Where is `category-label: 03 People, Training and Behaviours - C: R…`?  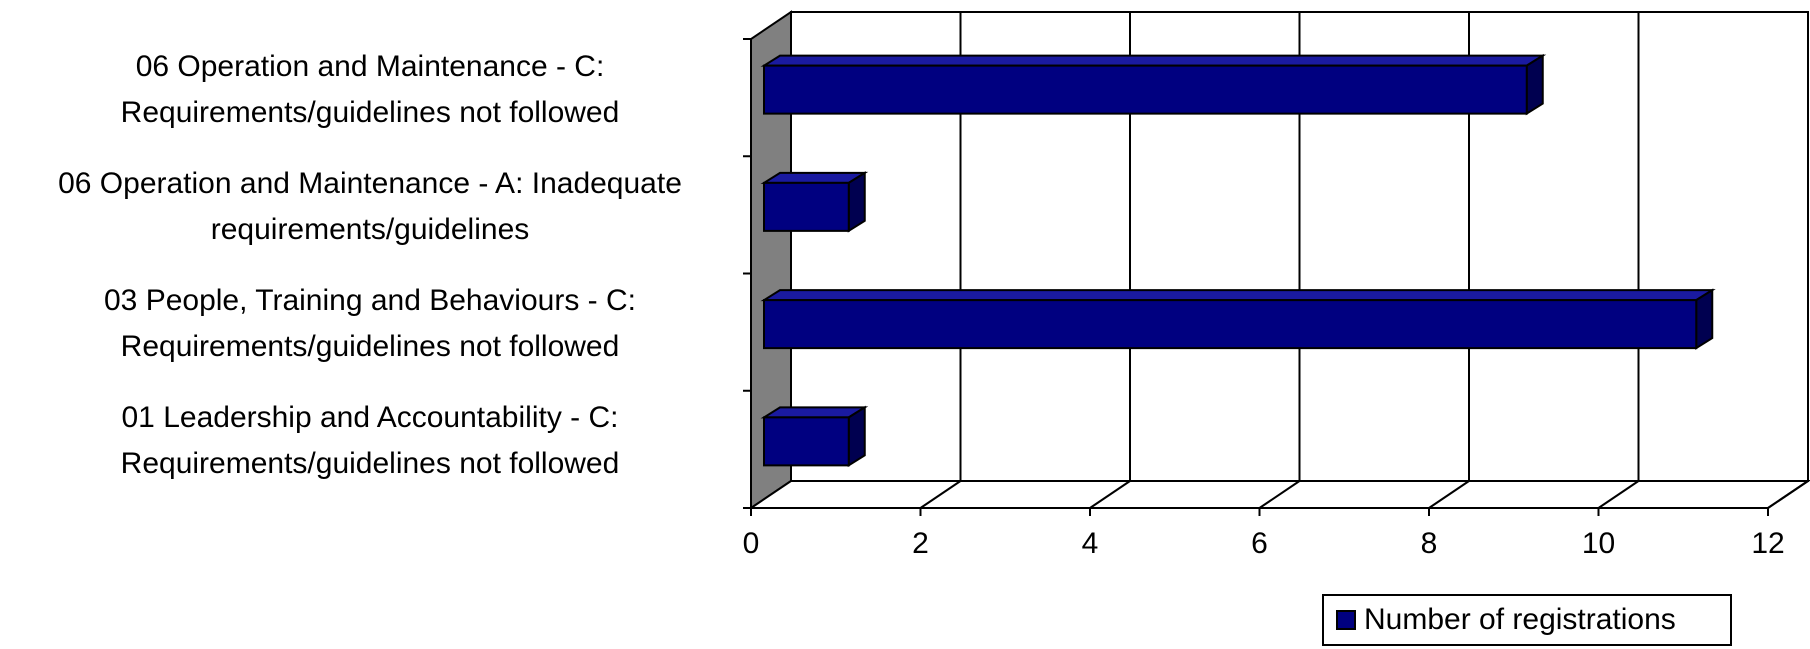 category-label: 03 People, Training and Behaviours - C: R… is located at coordinates (370, 324).